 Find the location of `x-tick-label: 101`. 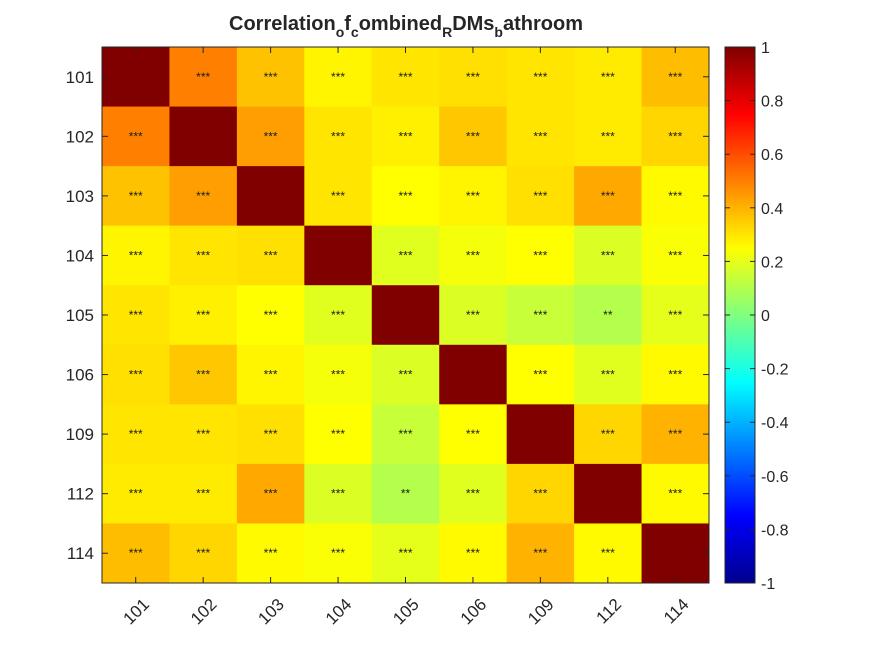

x-tick-label: 101 is located at coordinates (136, 611).